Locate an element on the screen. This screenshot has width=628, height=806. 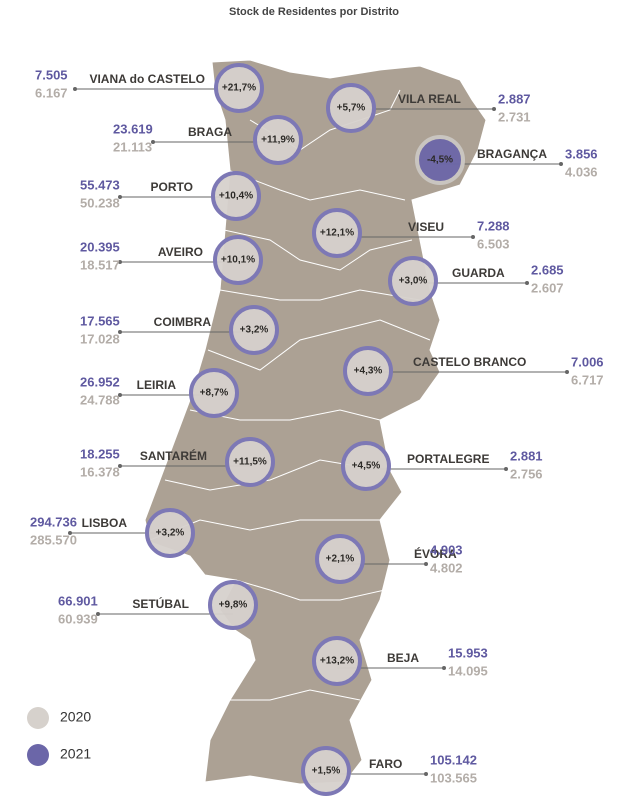
district-name: FARO is located at coordinates (385, 764).